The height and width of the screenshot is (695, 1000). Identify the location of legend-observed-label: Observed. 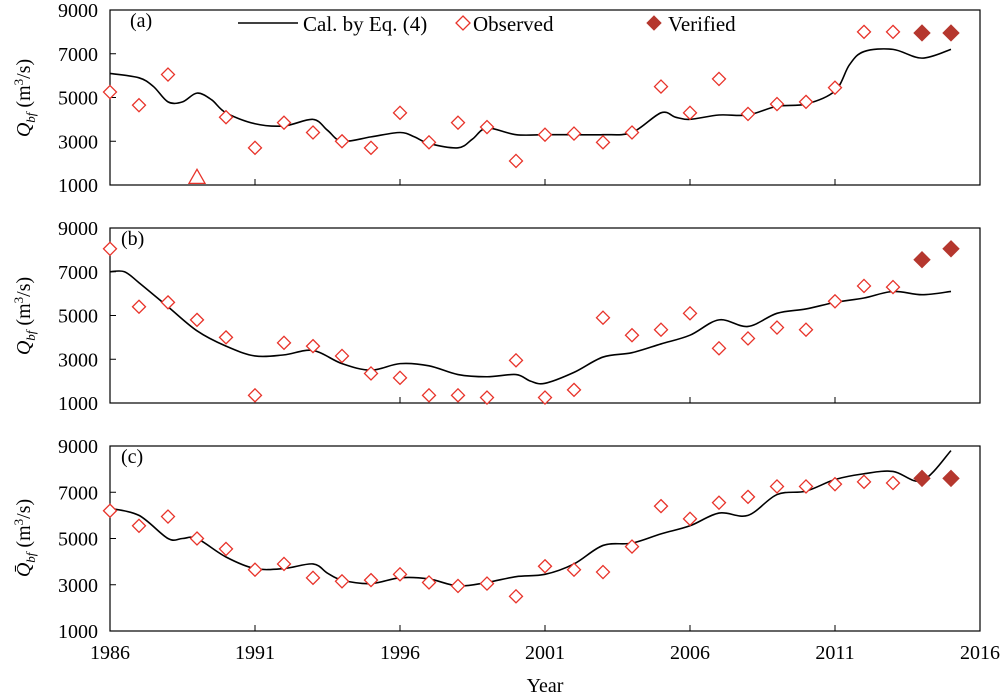
(513, 24).